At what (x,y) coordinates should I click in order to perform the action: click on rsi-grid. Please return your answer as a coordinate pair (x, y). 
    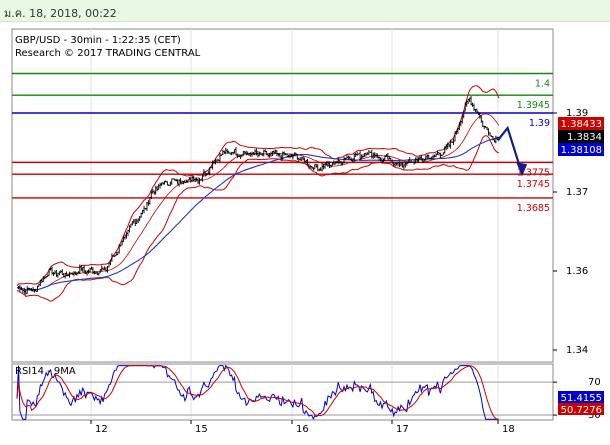
    Looking at the image, I should click on (282, 398).